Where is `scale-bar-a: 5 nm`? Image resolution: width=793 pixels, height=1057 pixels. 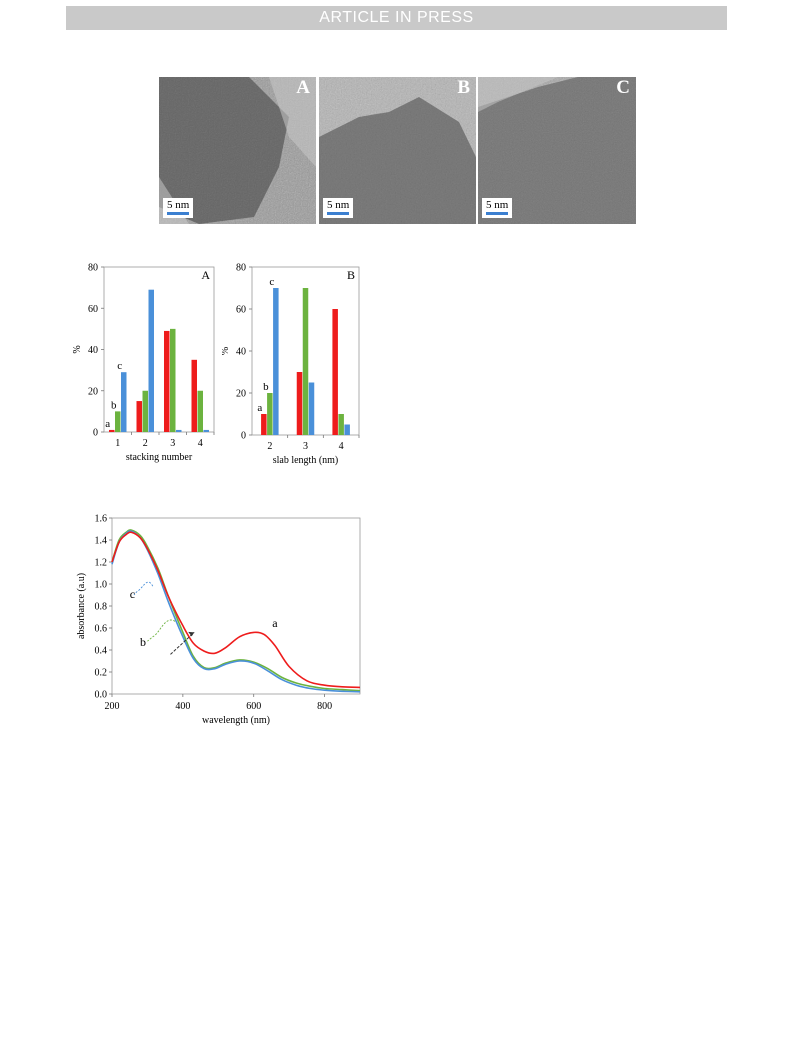 scale-bar-a: 5 nm is located at coordinates (178, 208).